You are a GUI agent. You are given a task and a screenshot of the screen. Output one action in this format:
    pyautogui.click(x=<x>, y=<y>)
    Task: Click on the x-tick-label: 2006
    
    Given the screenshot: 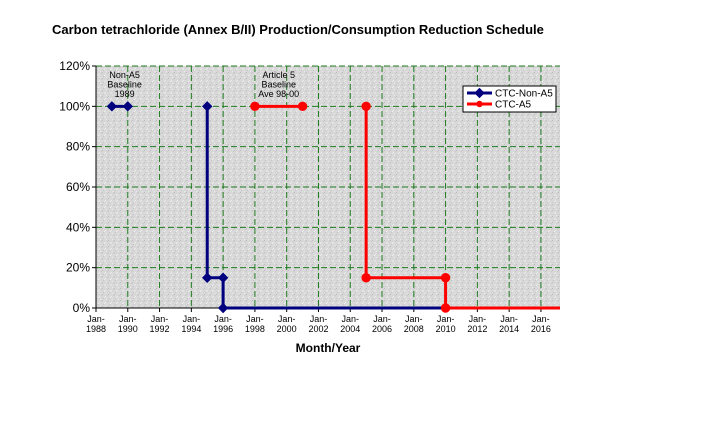 What is the action you would take?
    pyautogui.click(x=382, y=329)
    